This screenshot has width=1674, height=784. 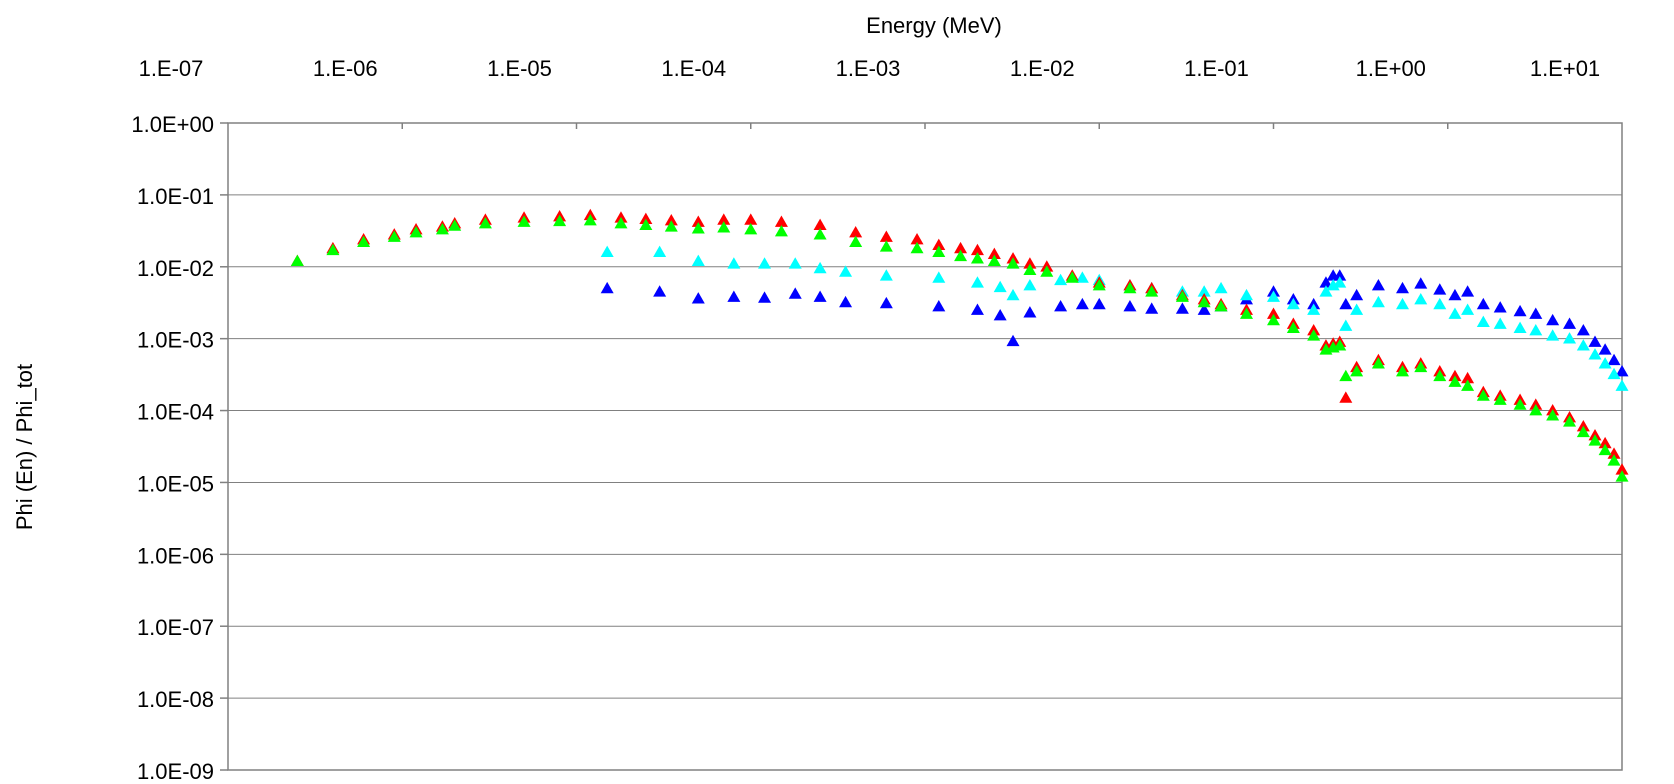 What do you see at coordinates (175, 340) in the screenshot?
I see `y-tick-label: 1.0E-03` at bounding box center [175, 340].